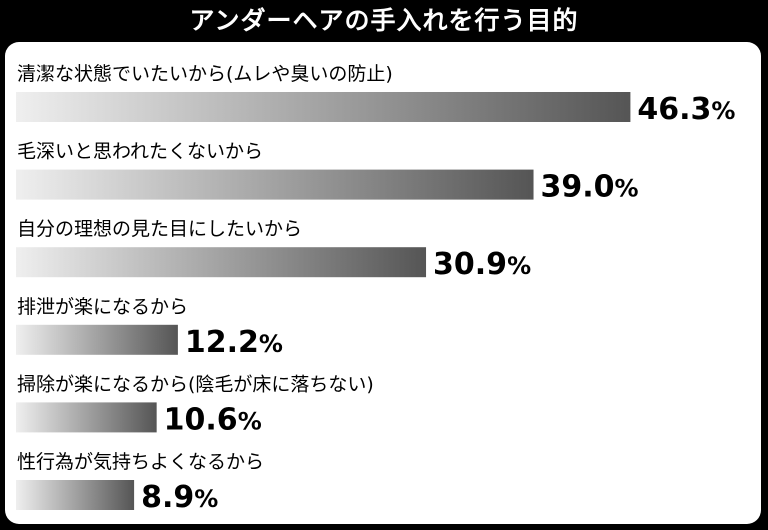 This screenshot has height=530, width=768. I want to click on value-label: 46.3%, so click(686, 109).